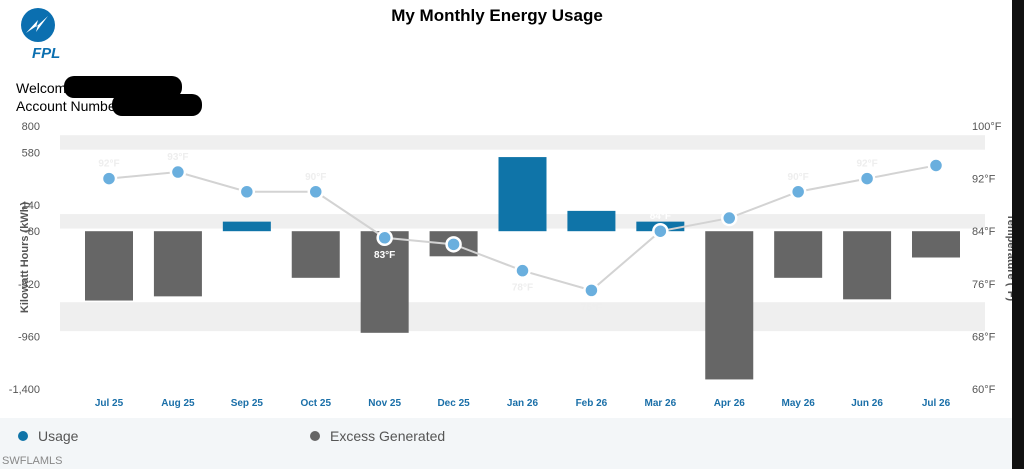  I want to click on page-title: My Monthly Energy Usage, so click(497, 15).